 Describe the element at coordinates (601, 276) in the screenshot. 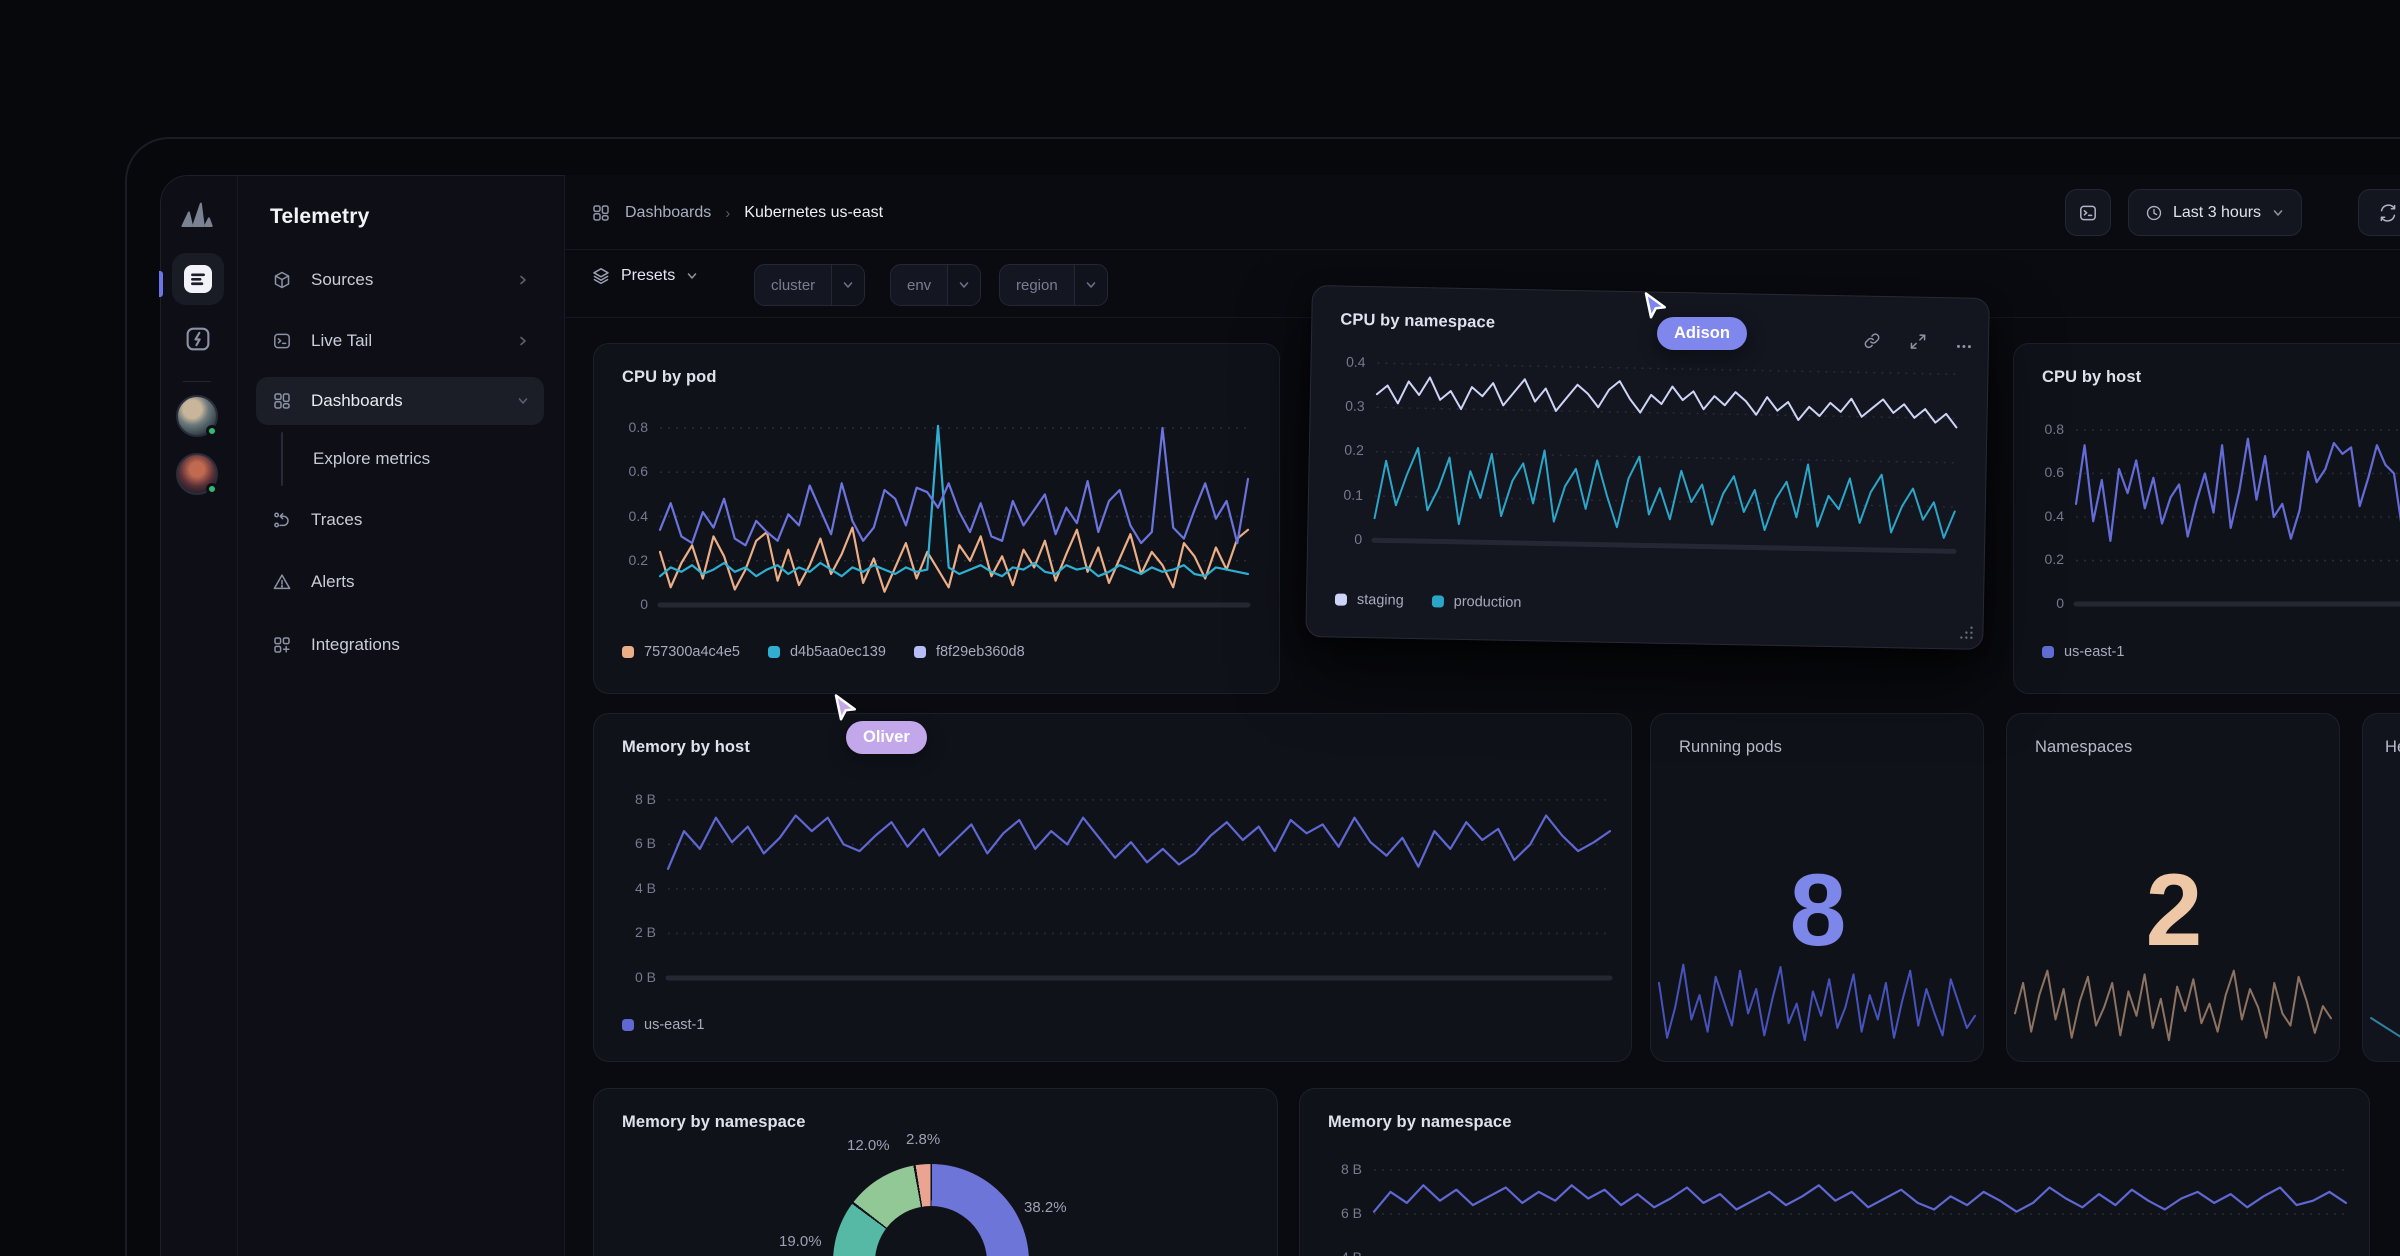

I see `layers-icon` at that location.